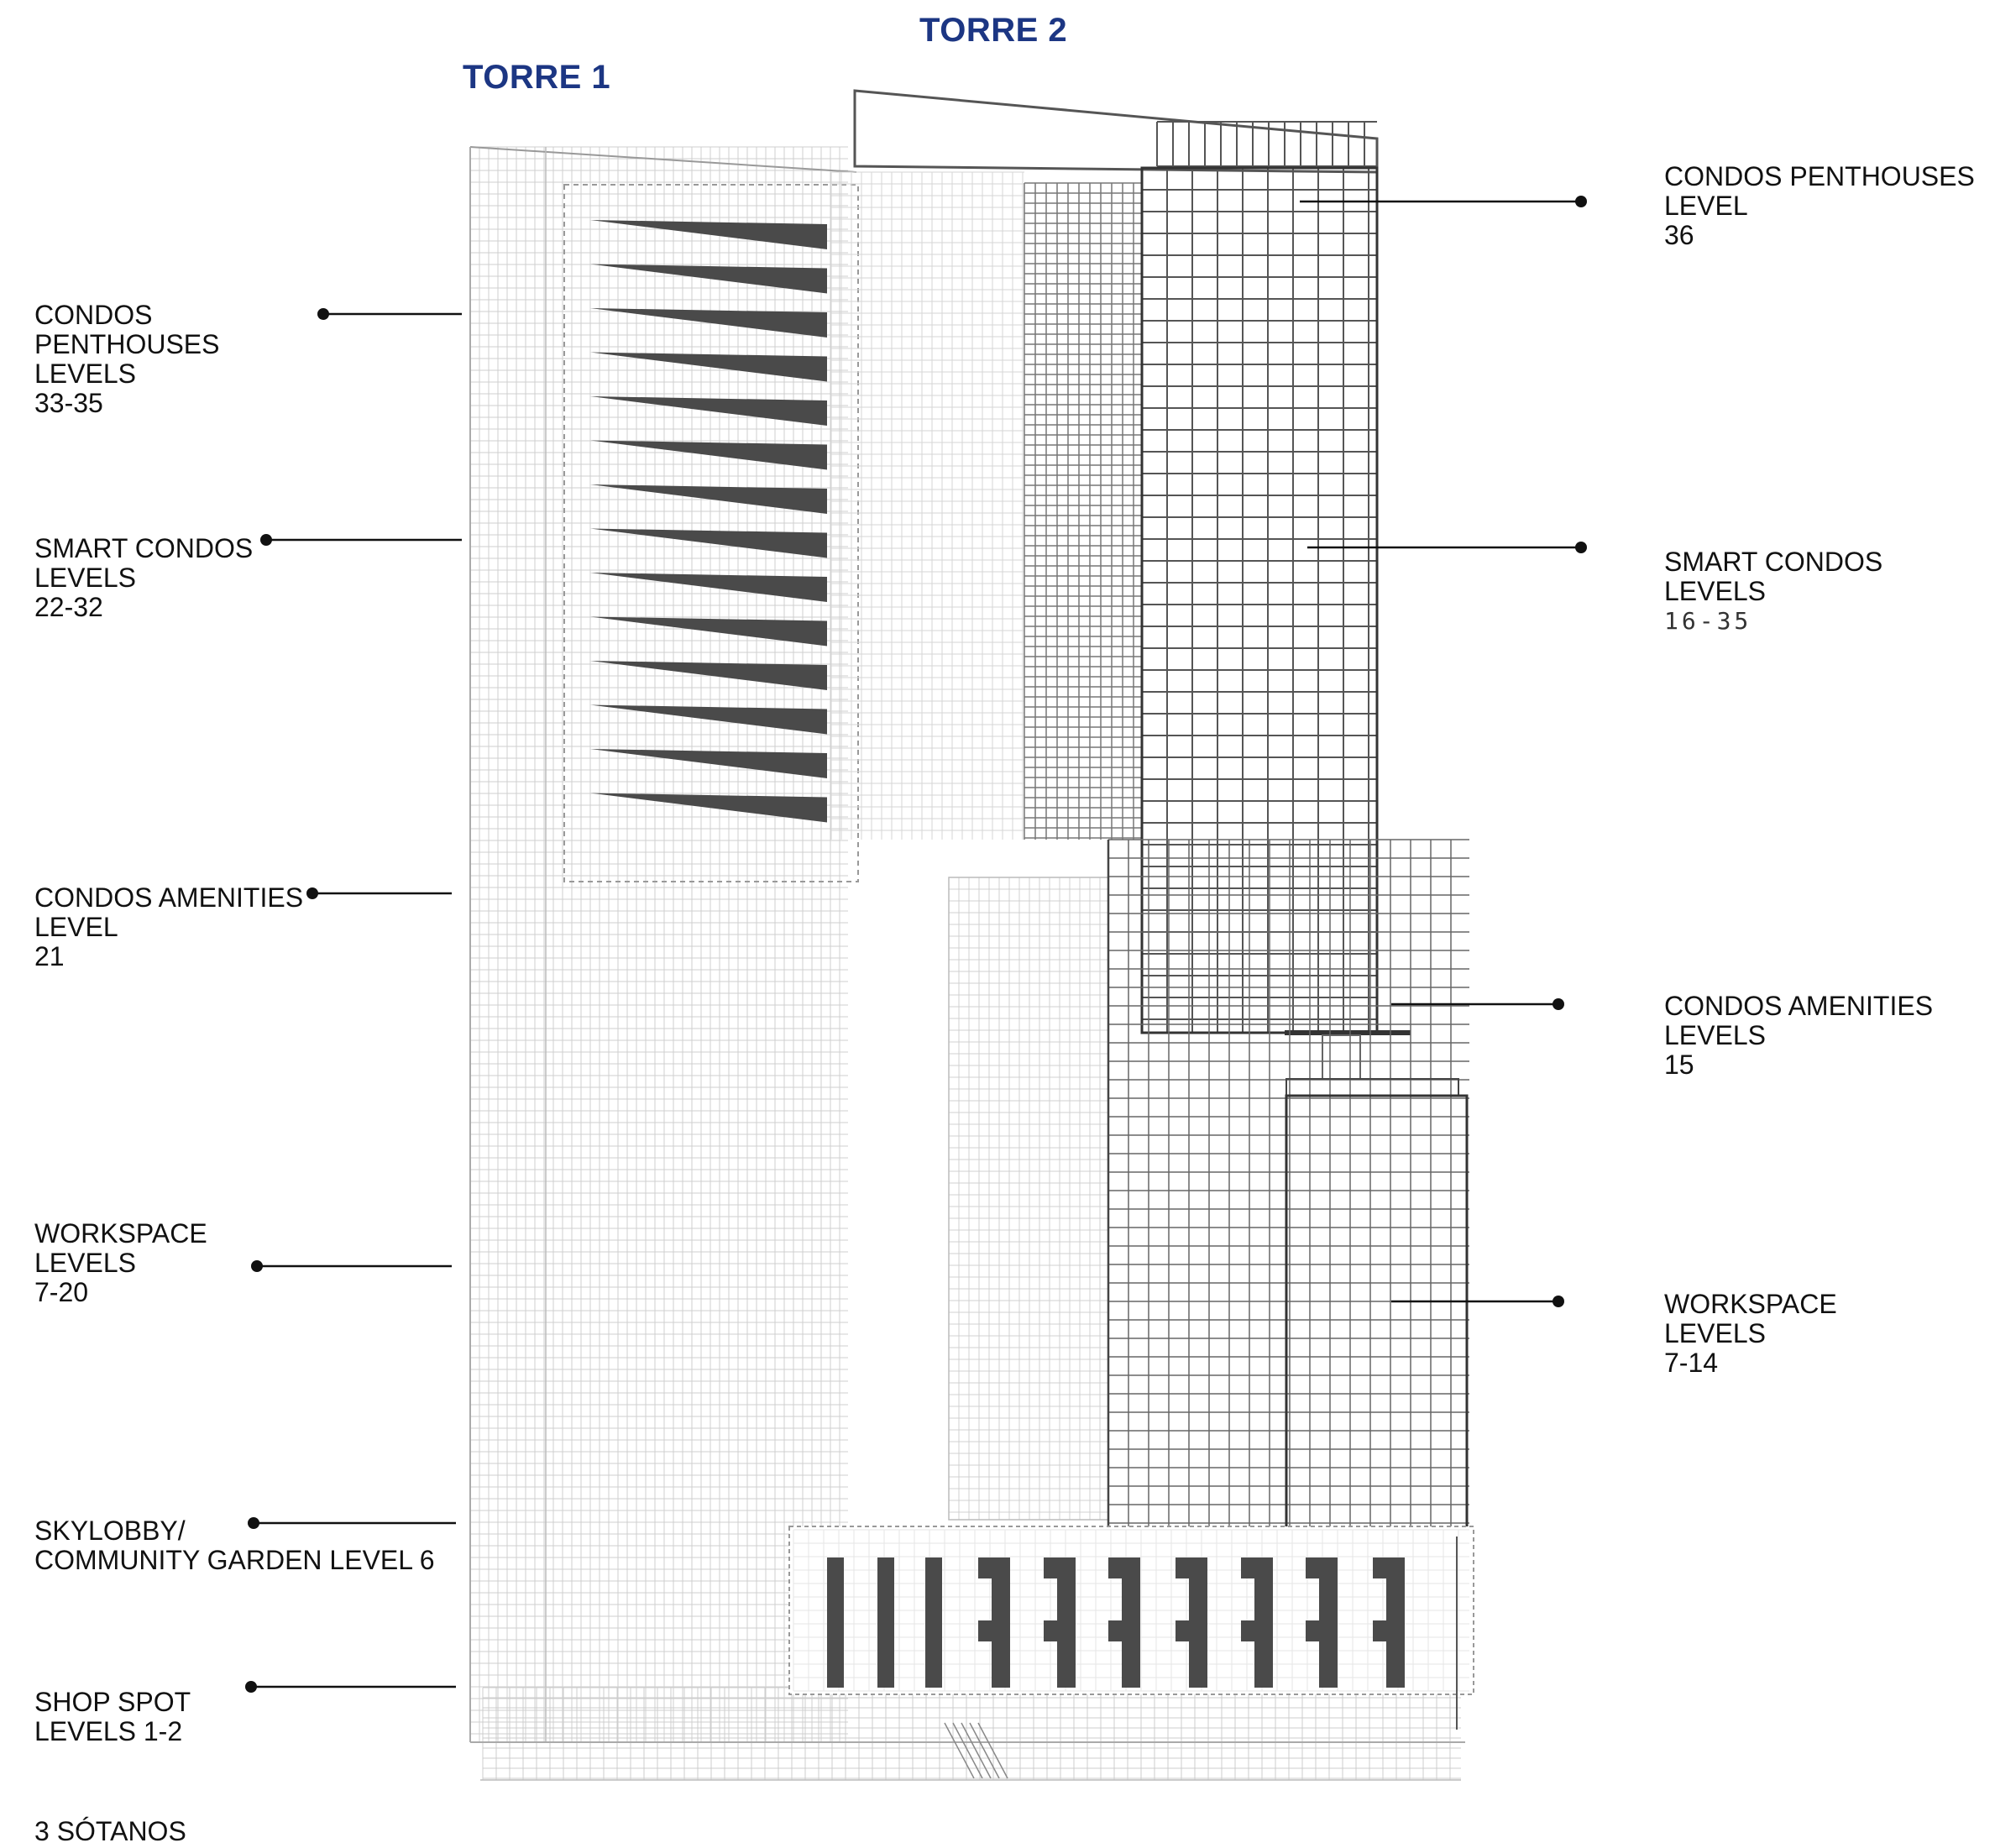 Image resolution: width=1995 pixels, height=1848 pixels. Describe the element at coordinates (49, 956) in the screenshot. I see `label-line: 21` at that location.